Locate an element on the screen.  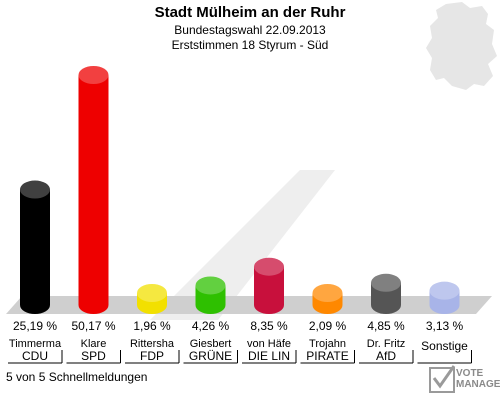
value-label: 8,35 % is located at coordinates (269, 326).